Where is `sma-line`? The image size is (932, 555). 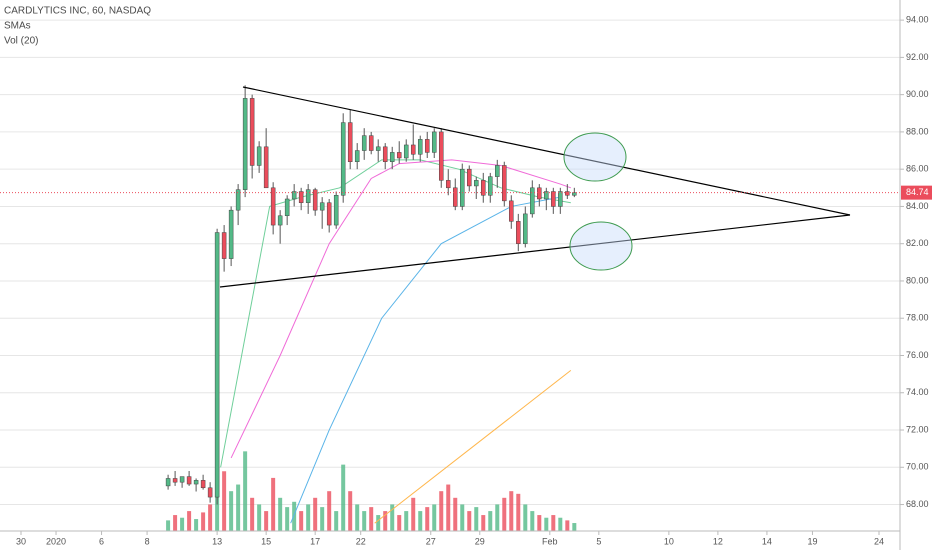 sma-line is located at coordinates (473, 447).